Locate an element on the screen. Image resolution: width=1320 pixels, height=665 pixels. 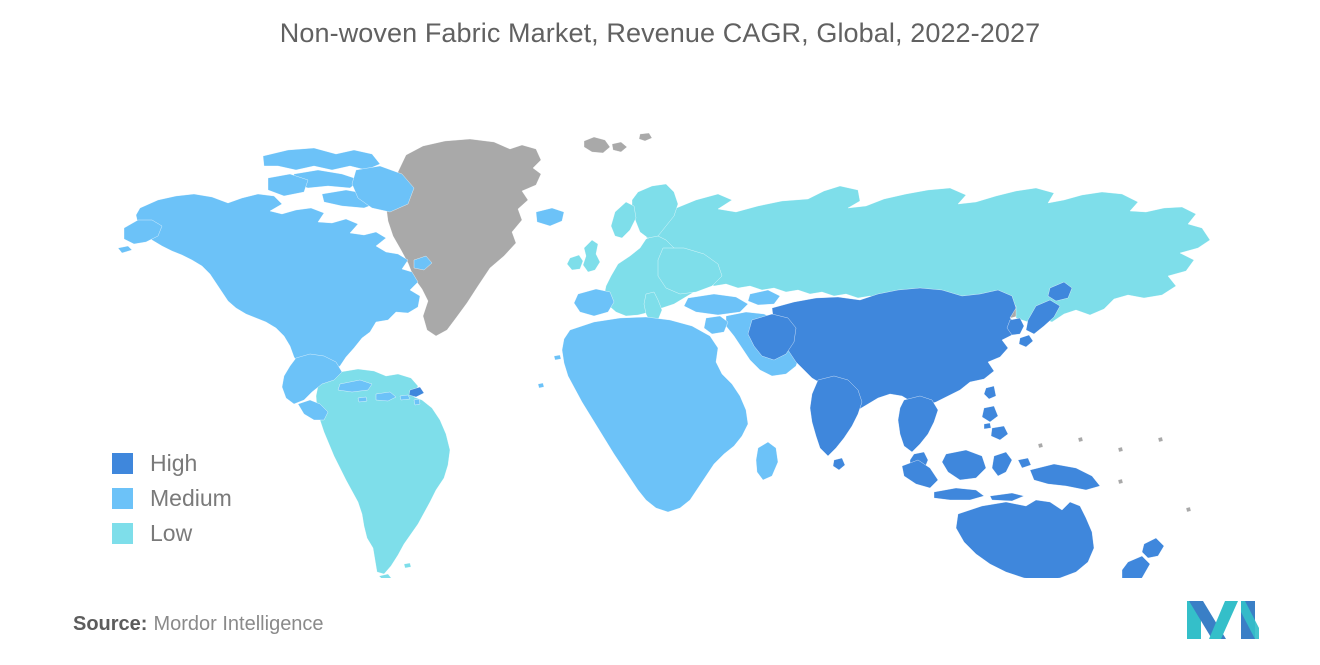
region-cuba is located at coordinates (355, 386).